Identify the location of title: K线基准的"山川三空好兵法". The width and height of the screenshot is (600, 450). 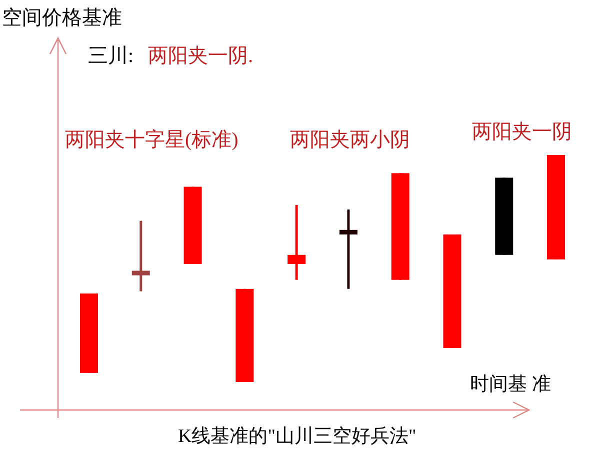
(297, 436).